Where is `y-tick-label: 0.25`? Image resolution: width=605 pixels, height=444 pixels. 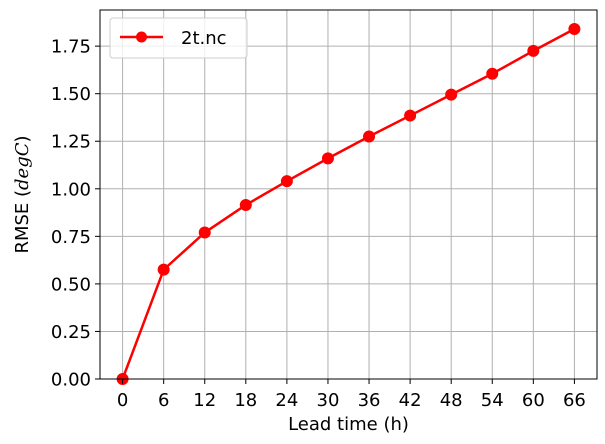 y-tick-label: 0.25 is located at coordinates (71, 332).